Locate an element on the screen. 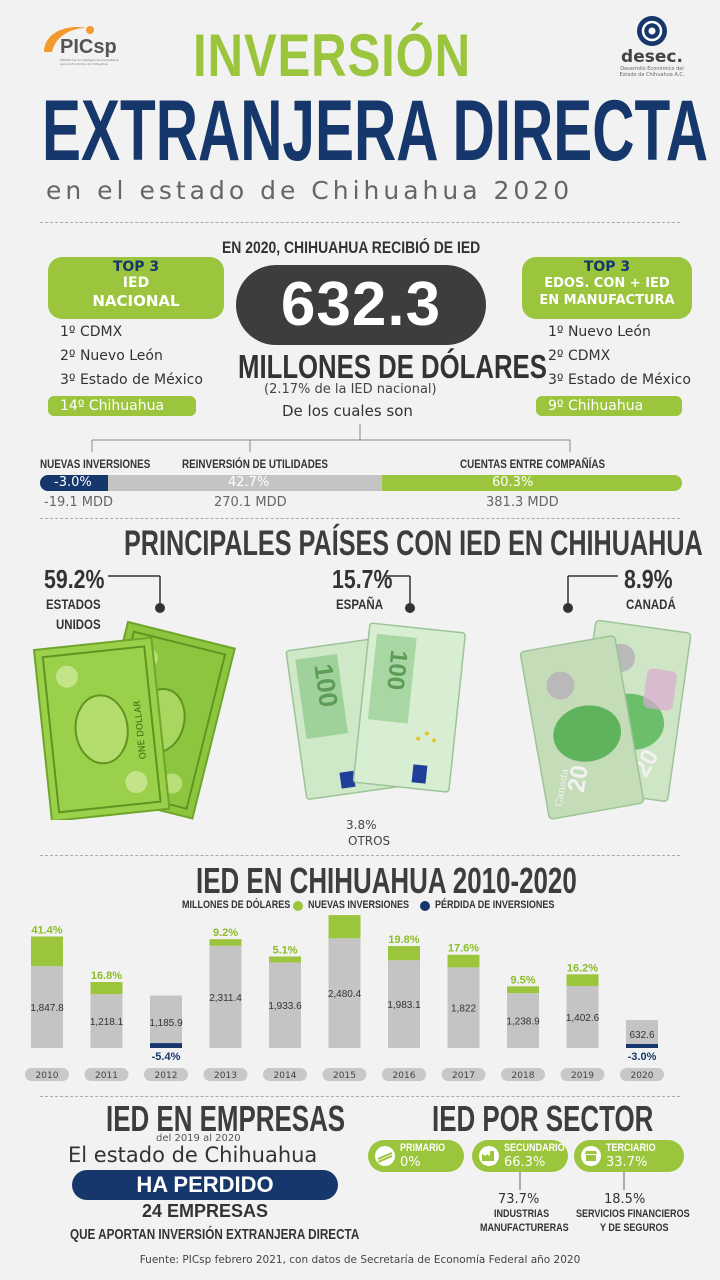 Image resolution: width=720 pixels, height=1280 pixels. badge-line2: IED is located at coordinates (136, 283).